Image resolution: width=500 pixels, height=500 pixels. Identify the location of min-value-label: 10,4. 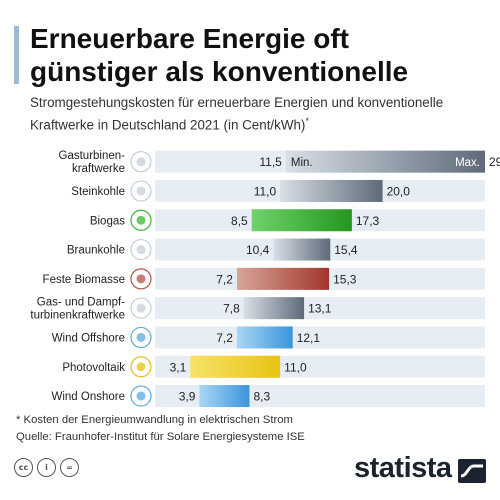
(258, 250).